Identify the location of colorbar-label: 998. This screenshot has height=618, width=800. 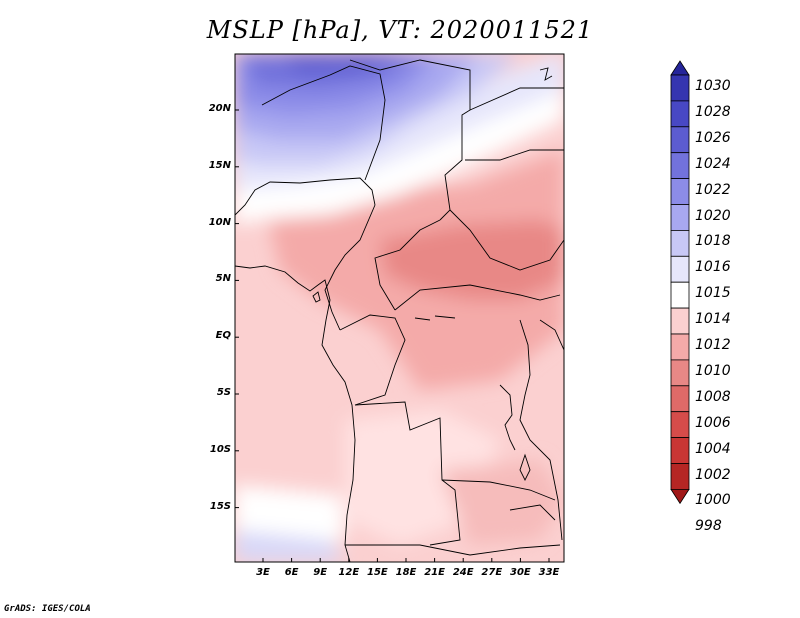
(708, 526).